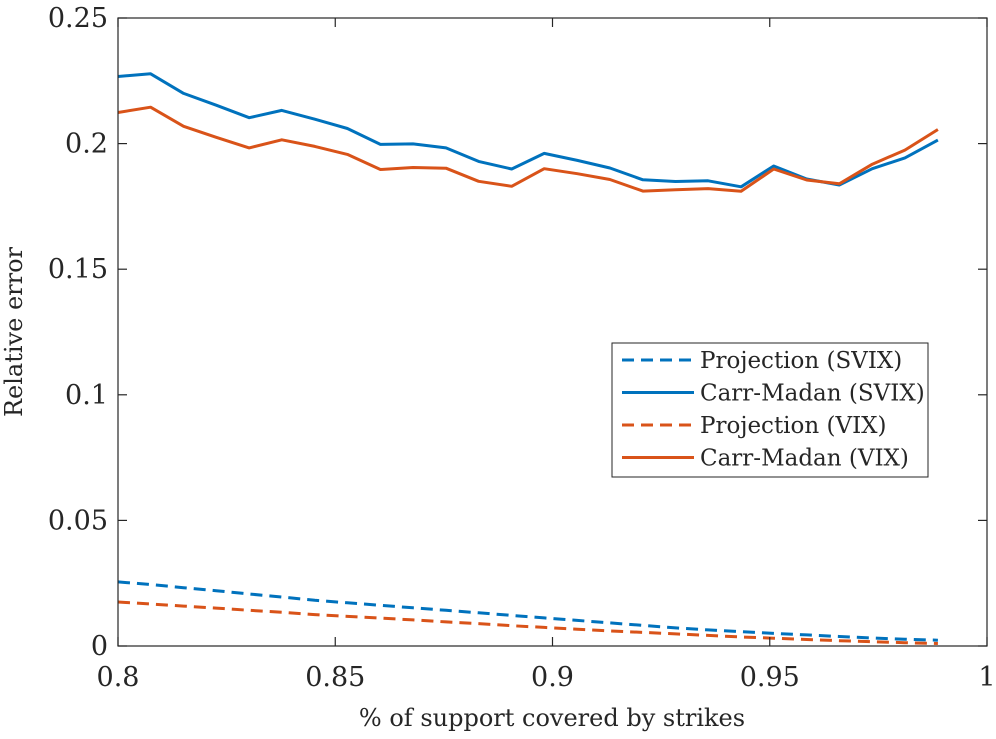 Image resolution: width=996 pixels, height=739 pixels. I want to click on series-line-carr-madan-vix, so click(528, 149).